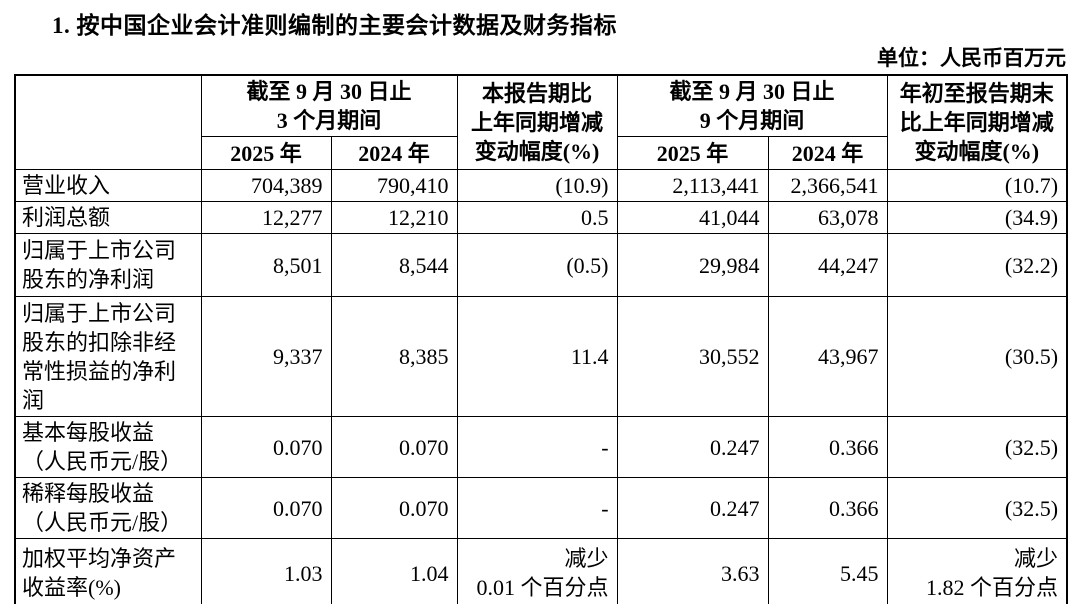 Image resolution: width=1080 pixels, height=604 pixels. I want to click on value-3m-2024: 8,385, so click(394, 356).